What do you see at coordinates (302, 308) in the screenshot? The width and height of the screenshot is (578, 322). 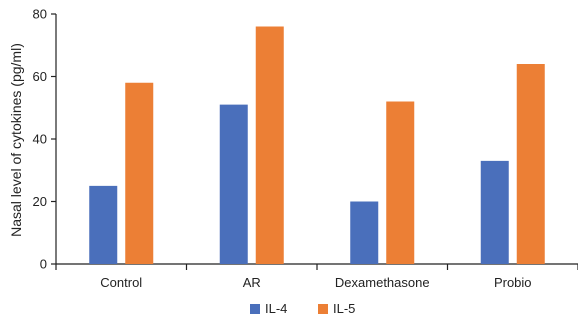 I see `legend: IL-4 IL-5` at bounding box center [302, 308].